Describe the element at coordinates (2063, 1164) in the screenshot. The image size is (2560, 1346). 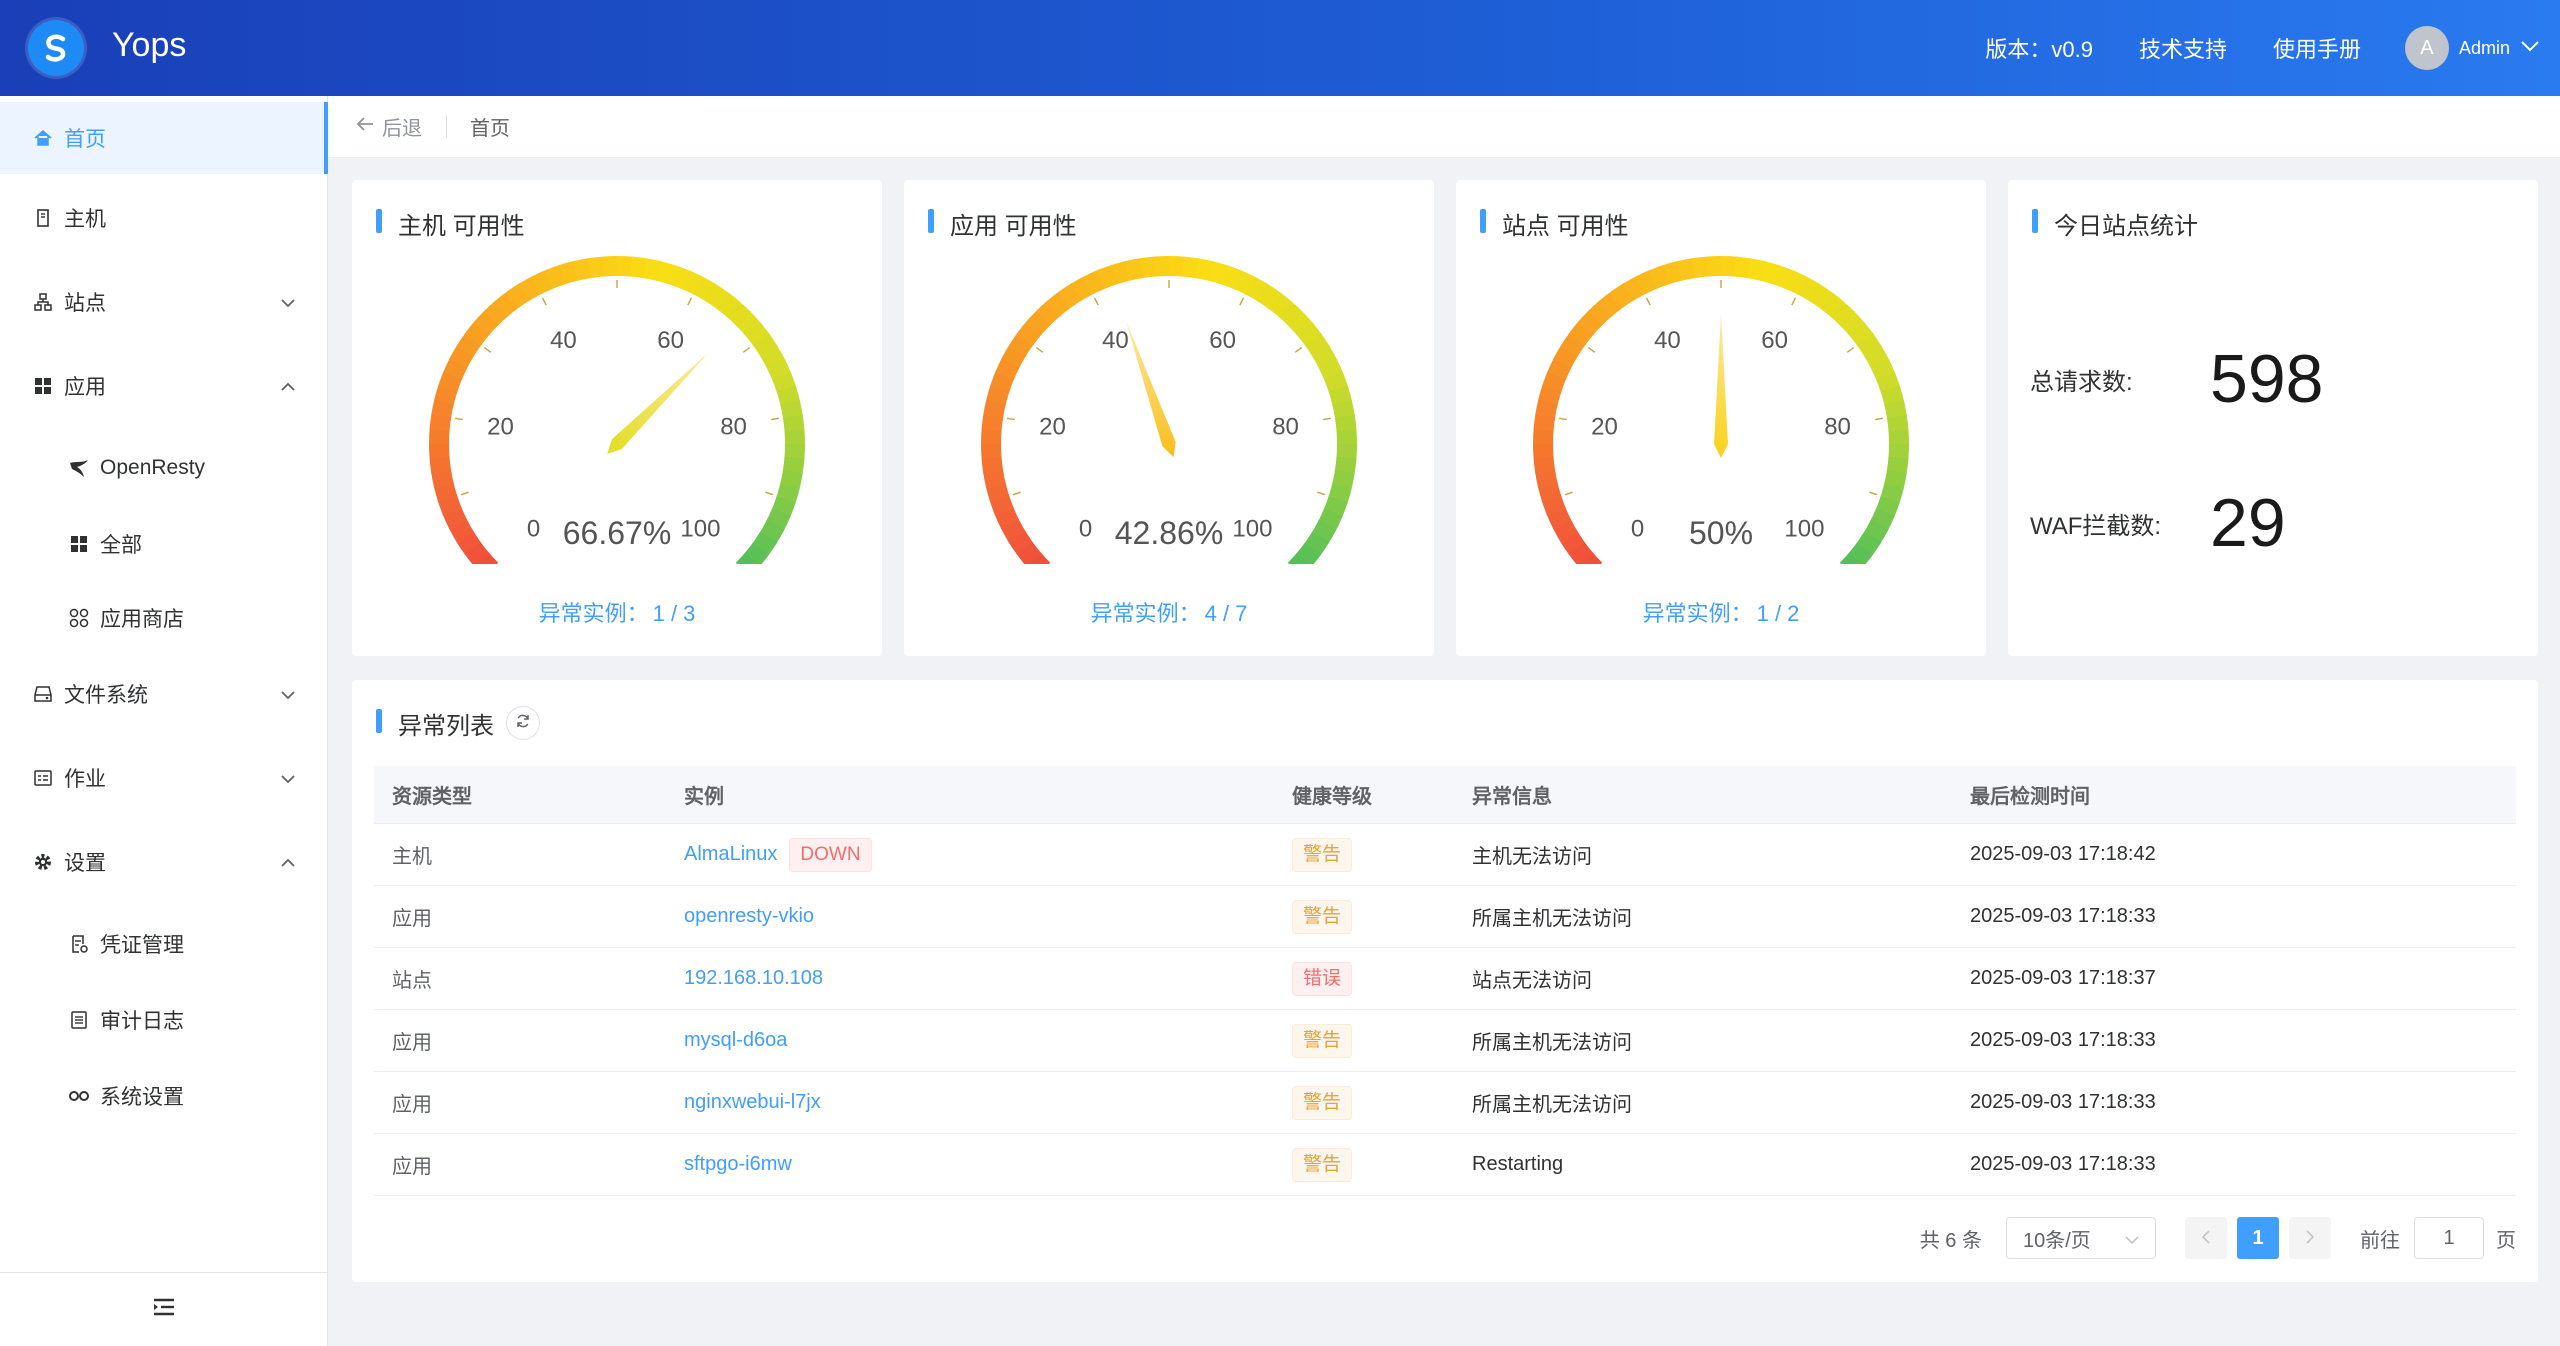
I see `cell-last-check-time: 2025-09-03 17:18:33` at that location.